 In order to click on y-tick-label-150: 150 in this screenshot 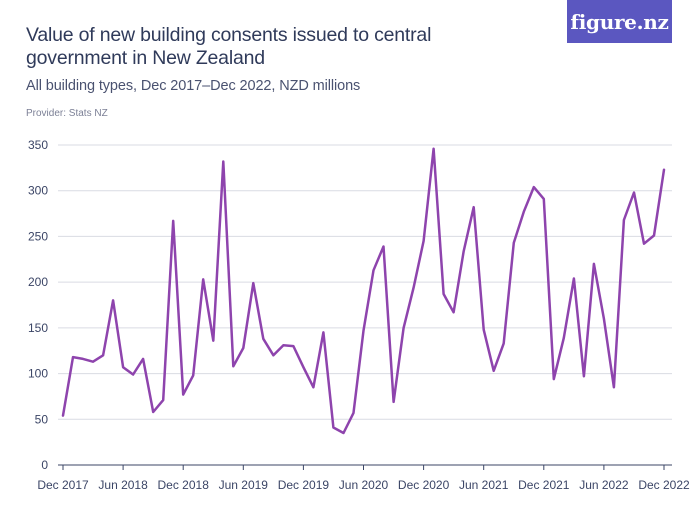, I will do `click(38, 328)`.